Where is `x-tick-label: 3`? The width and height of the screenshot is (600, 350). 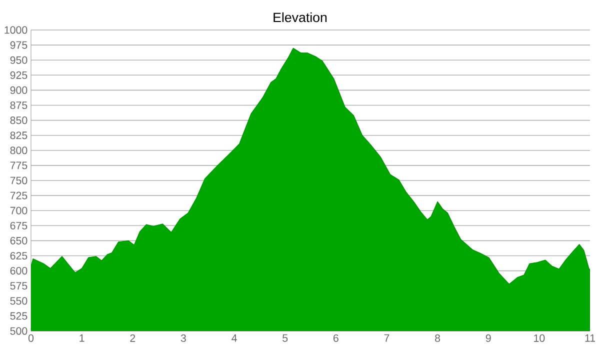 x-tick-label: 3 is located at coordinates (183, 338).